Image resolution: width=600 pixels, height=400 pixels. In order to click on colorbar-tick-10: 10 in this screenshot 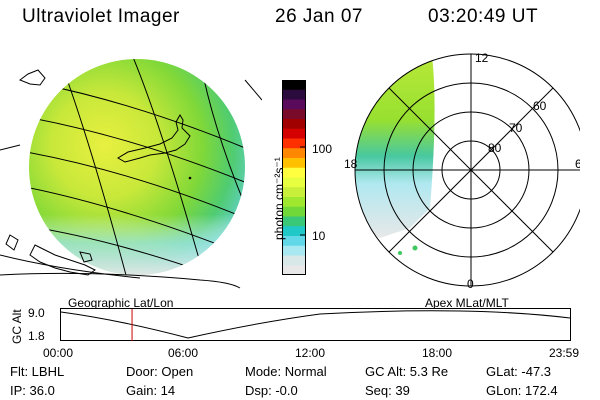, I will do `click(319, 236)`.